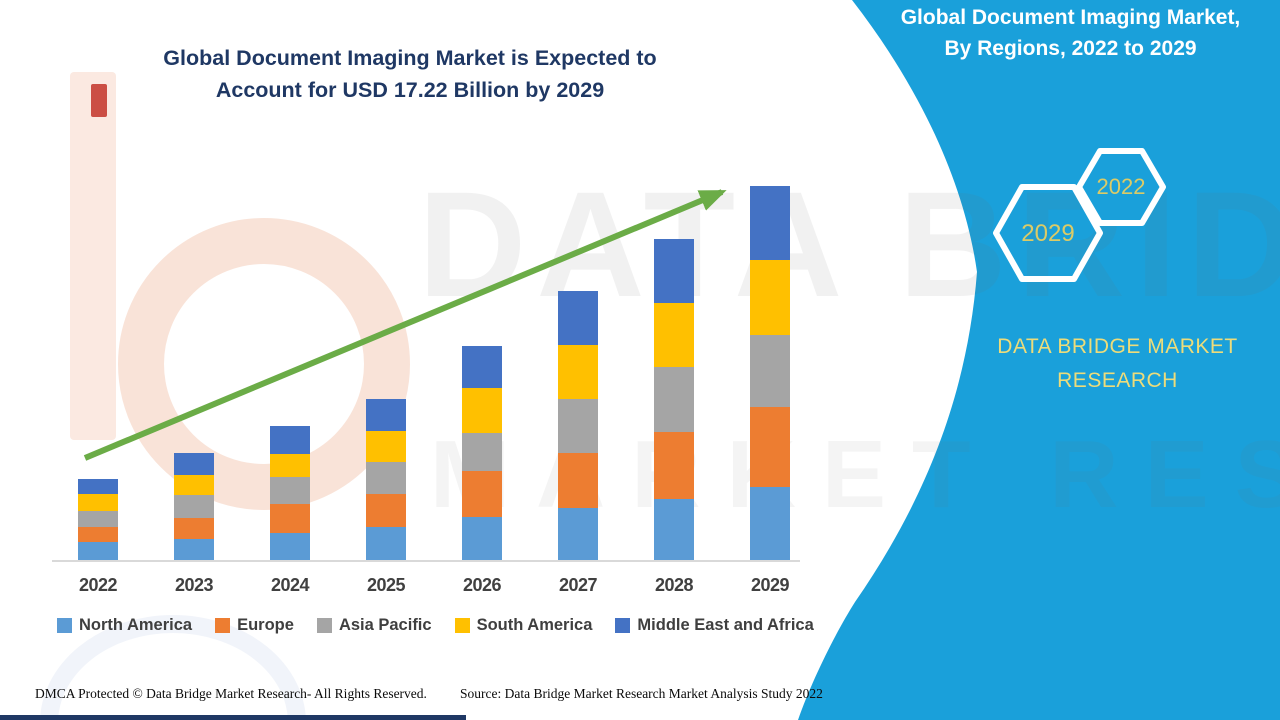 This screenshot has width=1280, height=720. Describe the element at coordinates (194, 549) in the screenshot. I see `bar-2023-north-america` at that location.